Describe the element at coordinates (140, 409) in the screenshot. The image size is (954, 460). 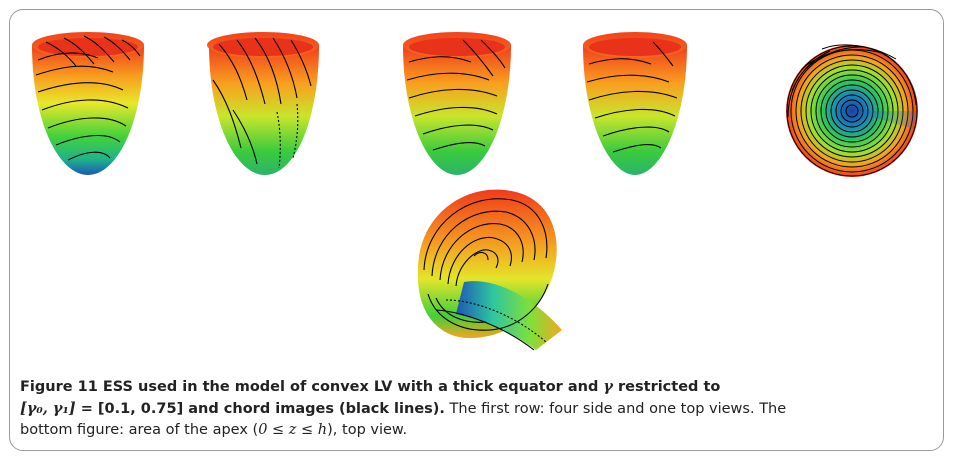
I see `interval-value: 0.1, 0.75` at that location.